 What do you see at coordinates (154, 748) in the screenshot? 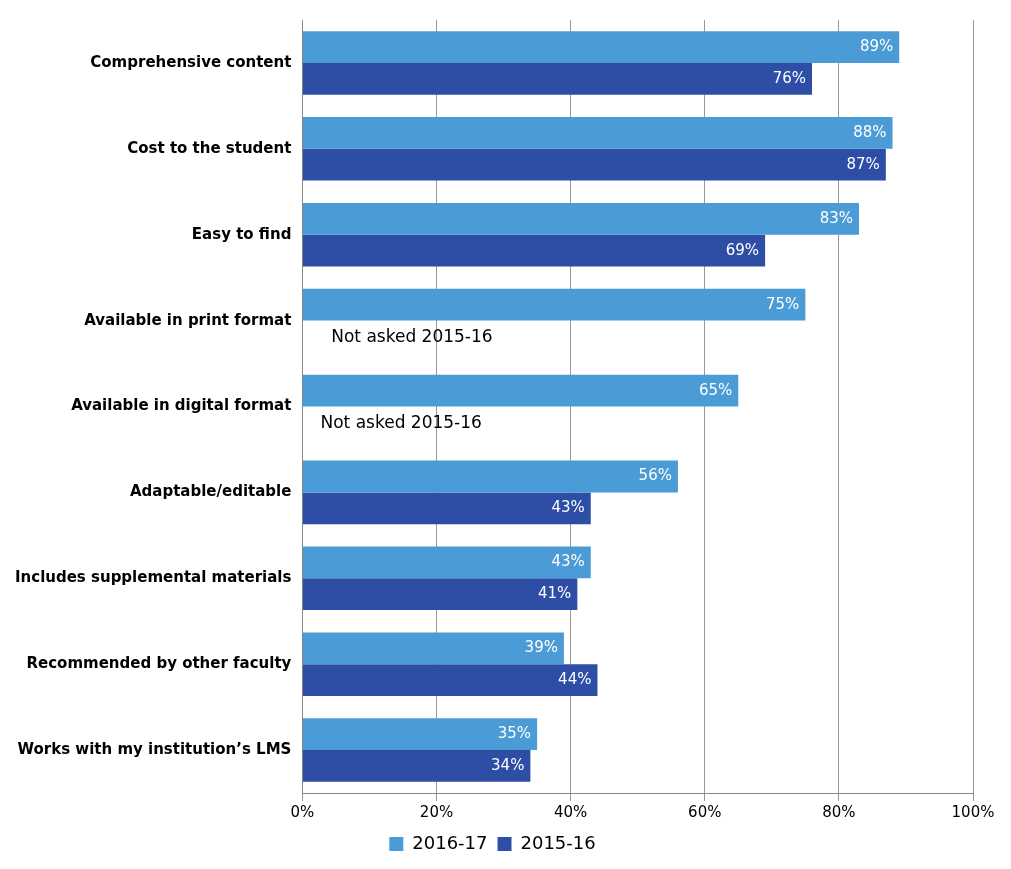
I see `y-tick-label: Works with my institution’s LMS` at bounding box center [154, 748].